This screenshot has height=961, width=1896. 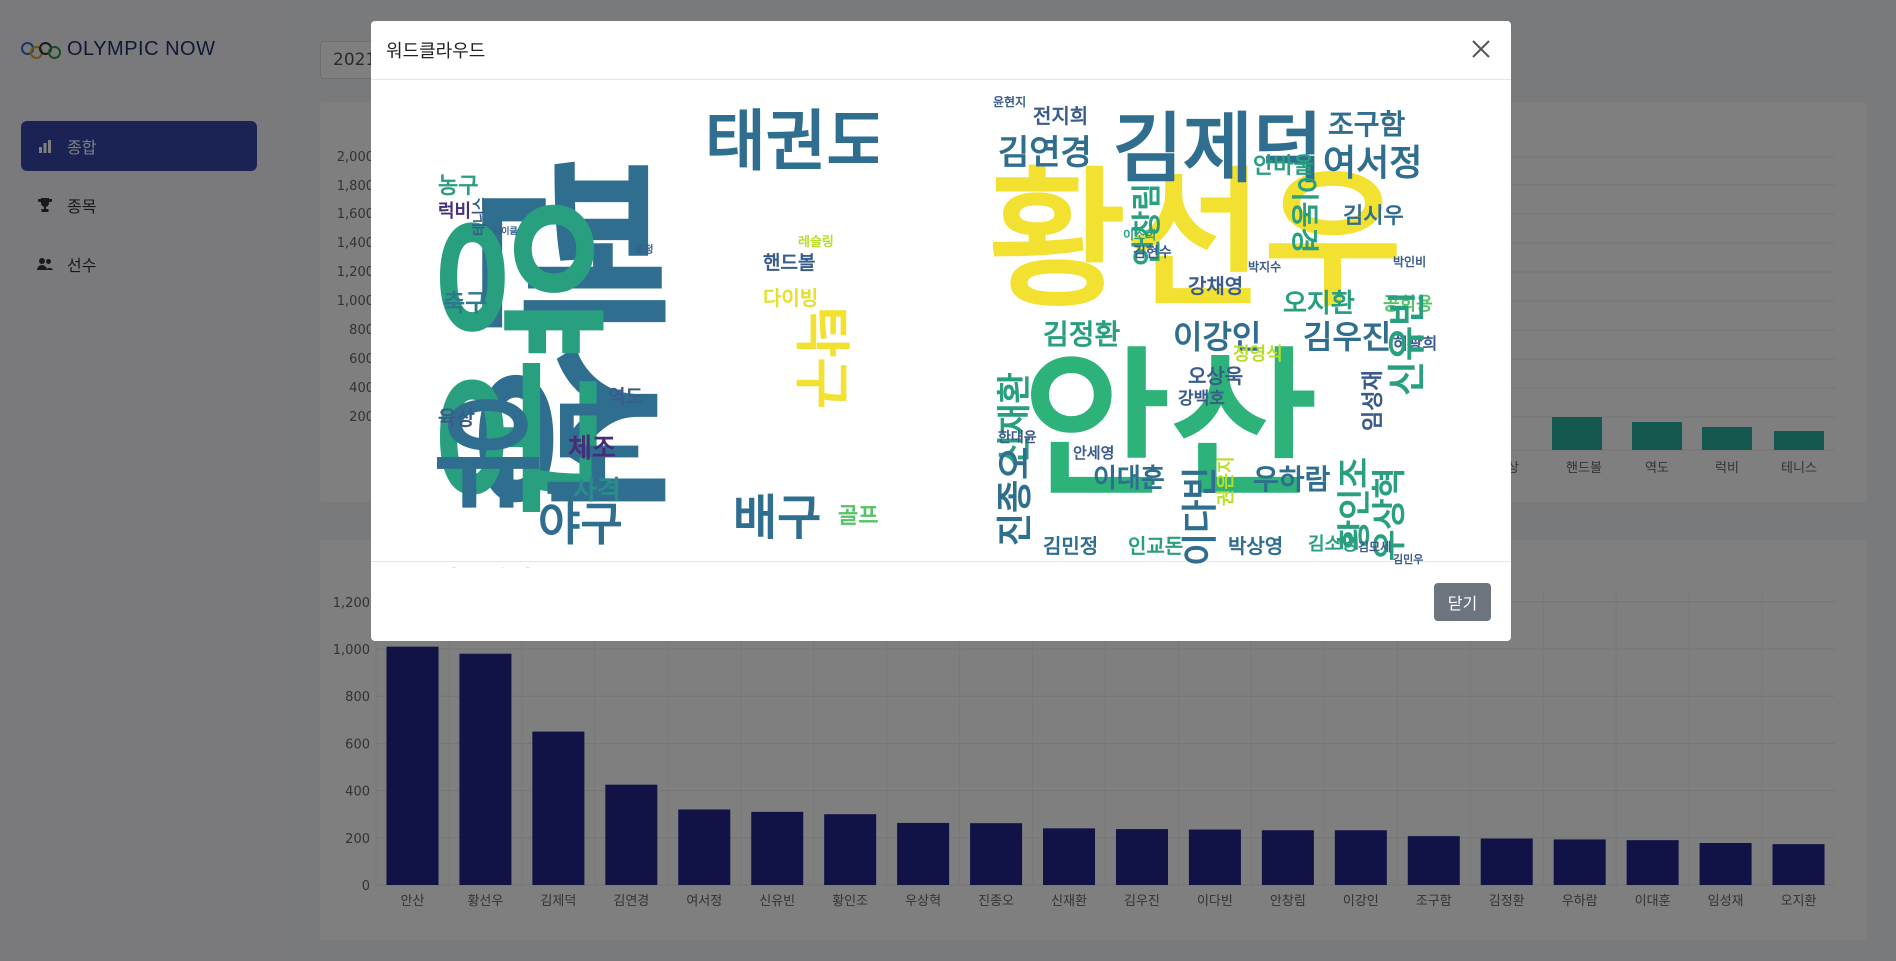 What do you see at coordinates (791, 298) in the screenshot?
I see `cloud-word: 다이빙` at bounding box center [791, 298].